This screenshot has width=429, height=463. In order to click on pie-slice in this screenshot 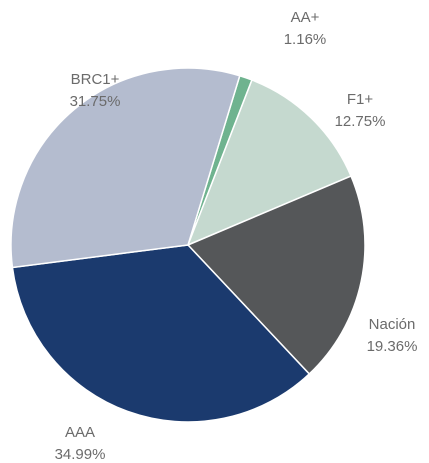, I will do `click(269, 162)`.